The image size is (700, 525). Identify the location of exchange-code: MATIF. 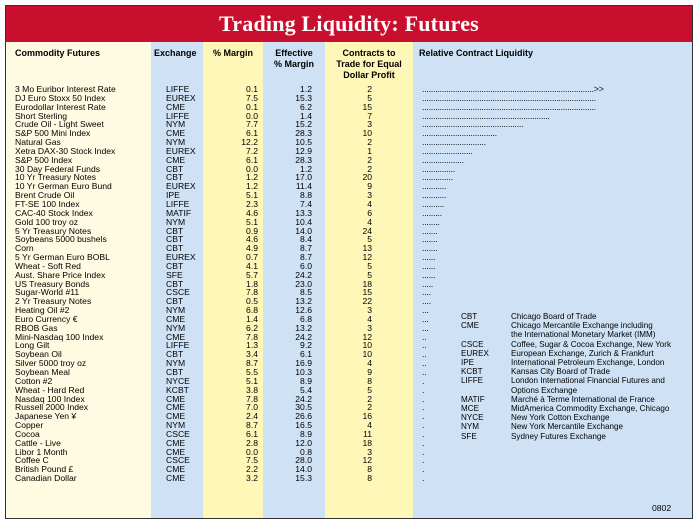
(179, 212).